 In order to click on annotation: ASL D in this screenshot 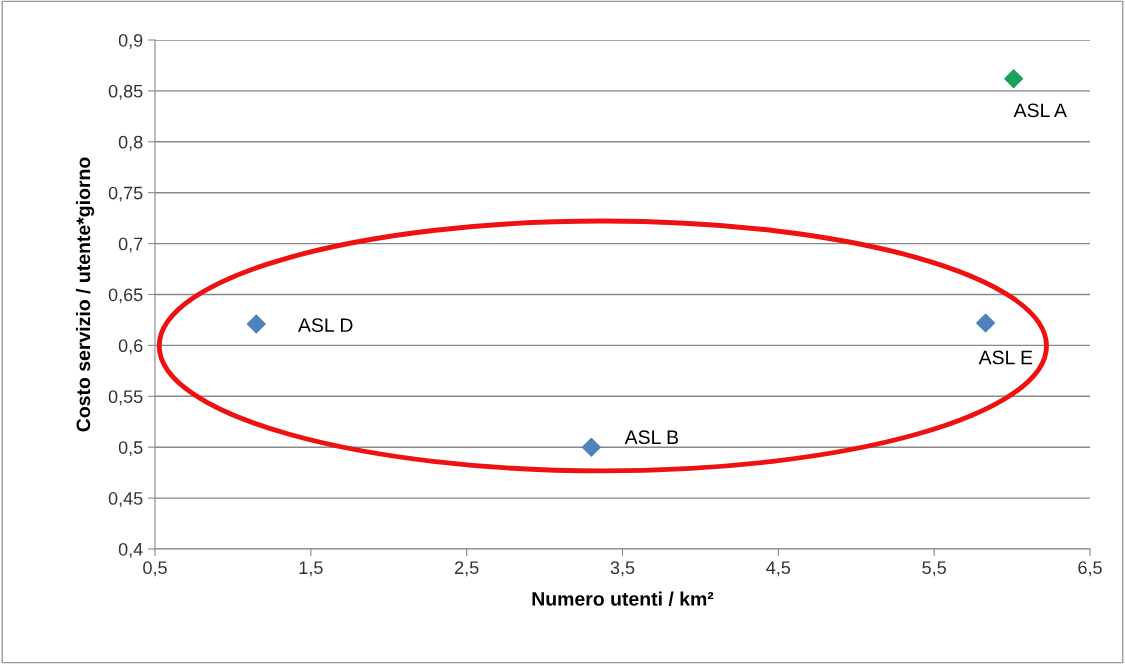, I will do `click(325, 325)`.